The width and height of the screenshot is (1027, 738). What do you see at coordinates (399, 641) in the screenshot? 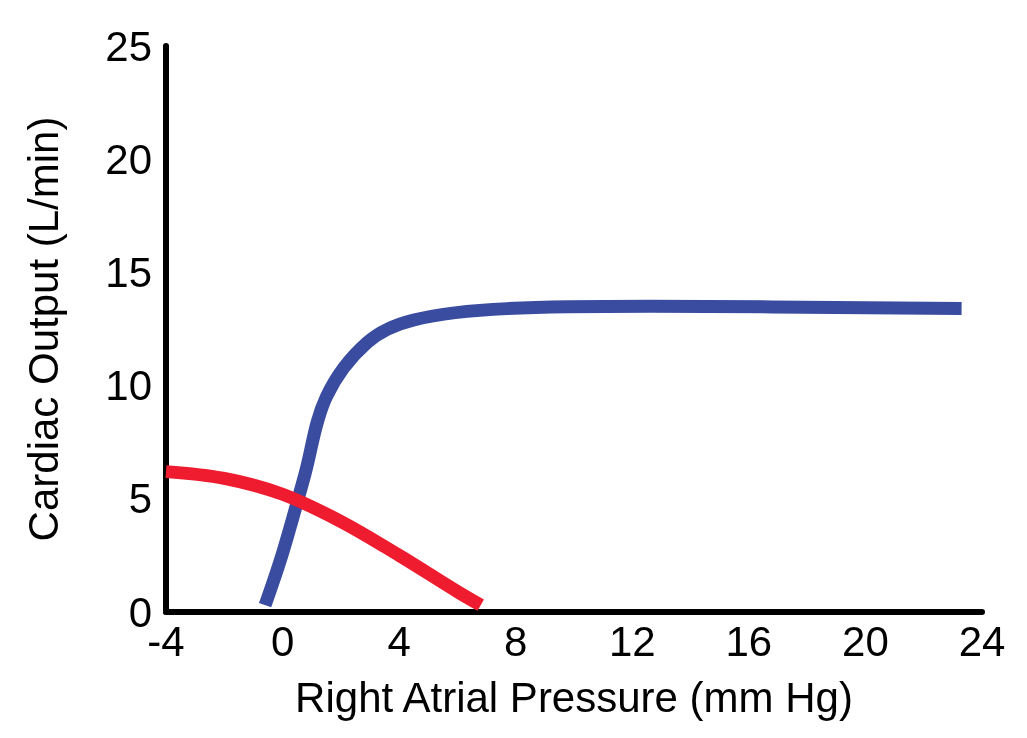
I see `x-tick-label: 4` at bounding box center [399, 641].